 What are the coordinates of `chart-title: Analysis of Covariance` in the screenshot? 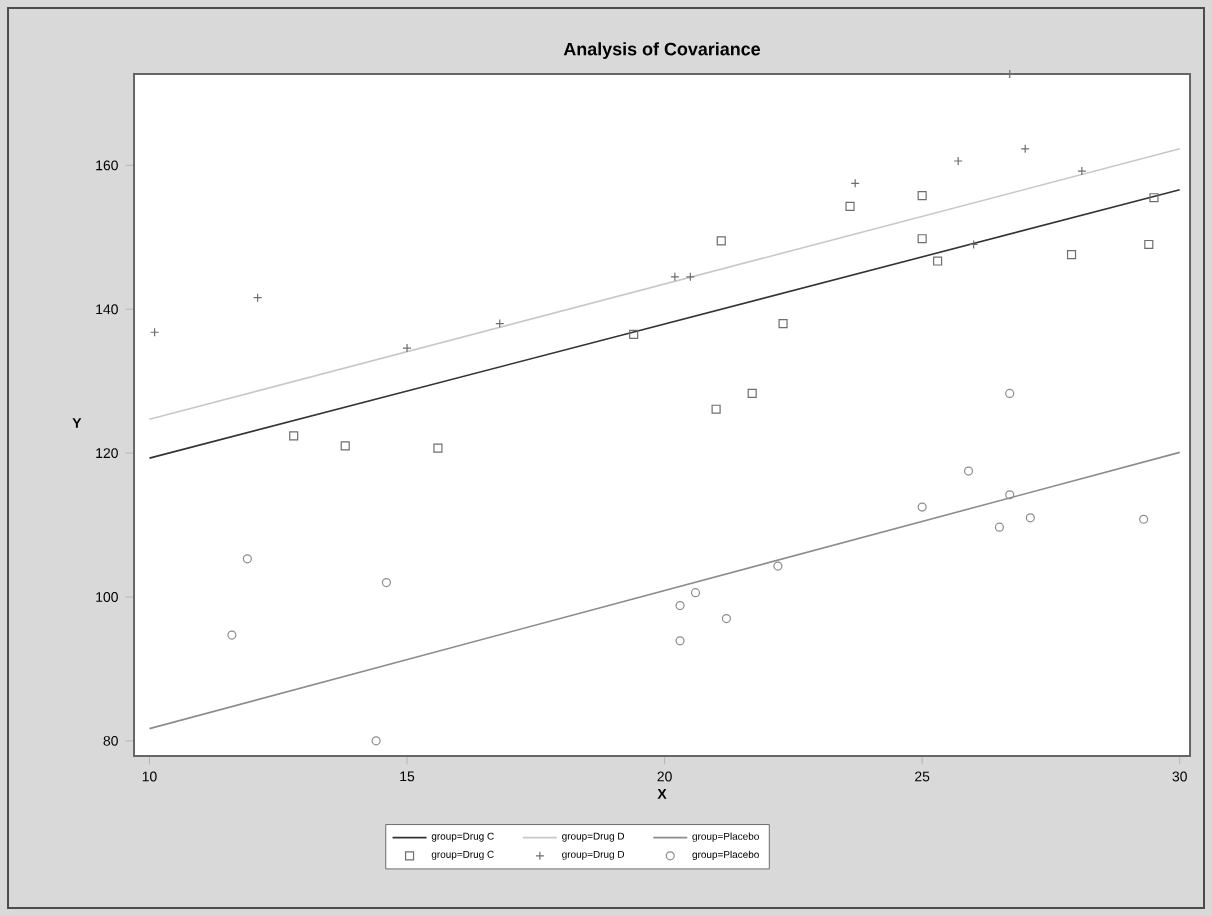 It's located at (662, 50).